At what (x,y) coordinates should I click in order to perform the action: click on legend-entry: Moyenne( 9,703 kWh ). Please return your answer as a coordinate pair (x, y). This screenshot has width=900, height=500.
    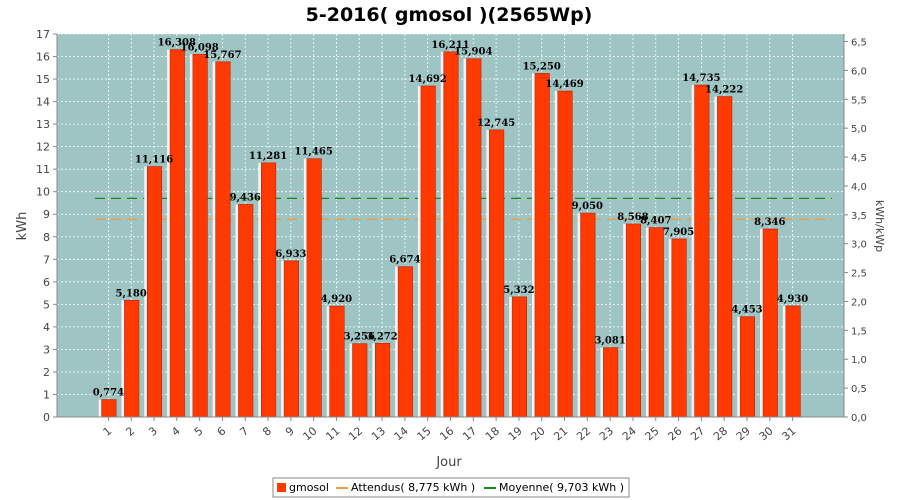
    Looking at the image, I should click on (561, 487).